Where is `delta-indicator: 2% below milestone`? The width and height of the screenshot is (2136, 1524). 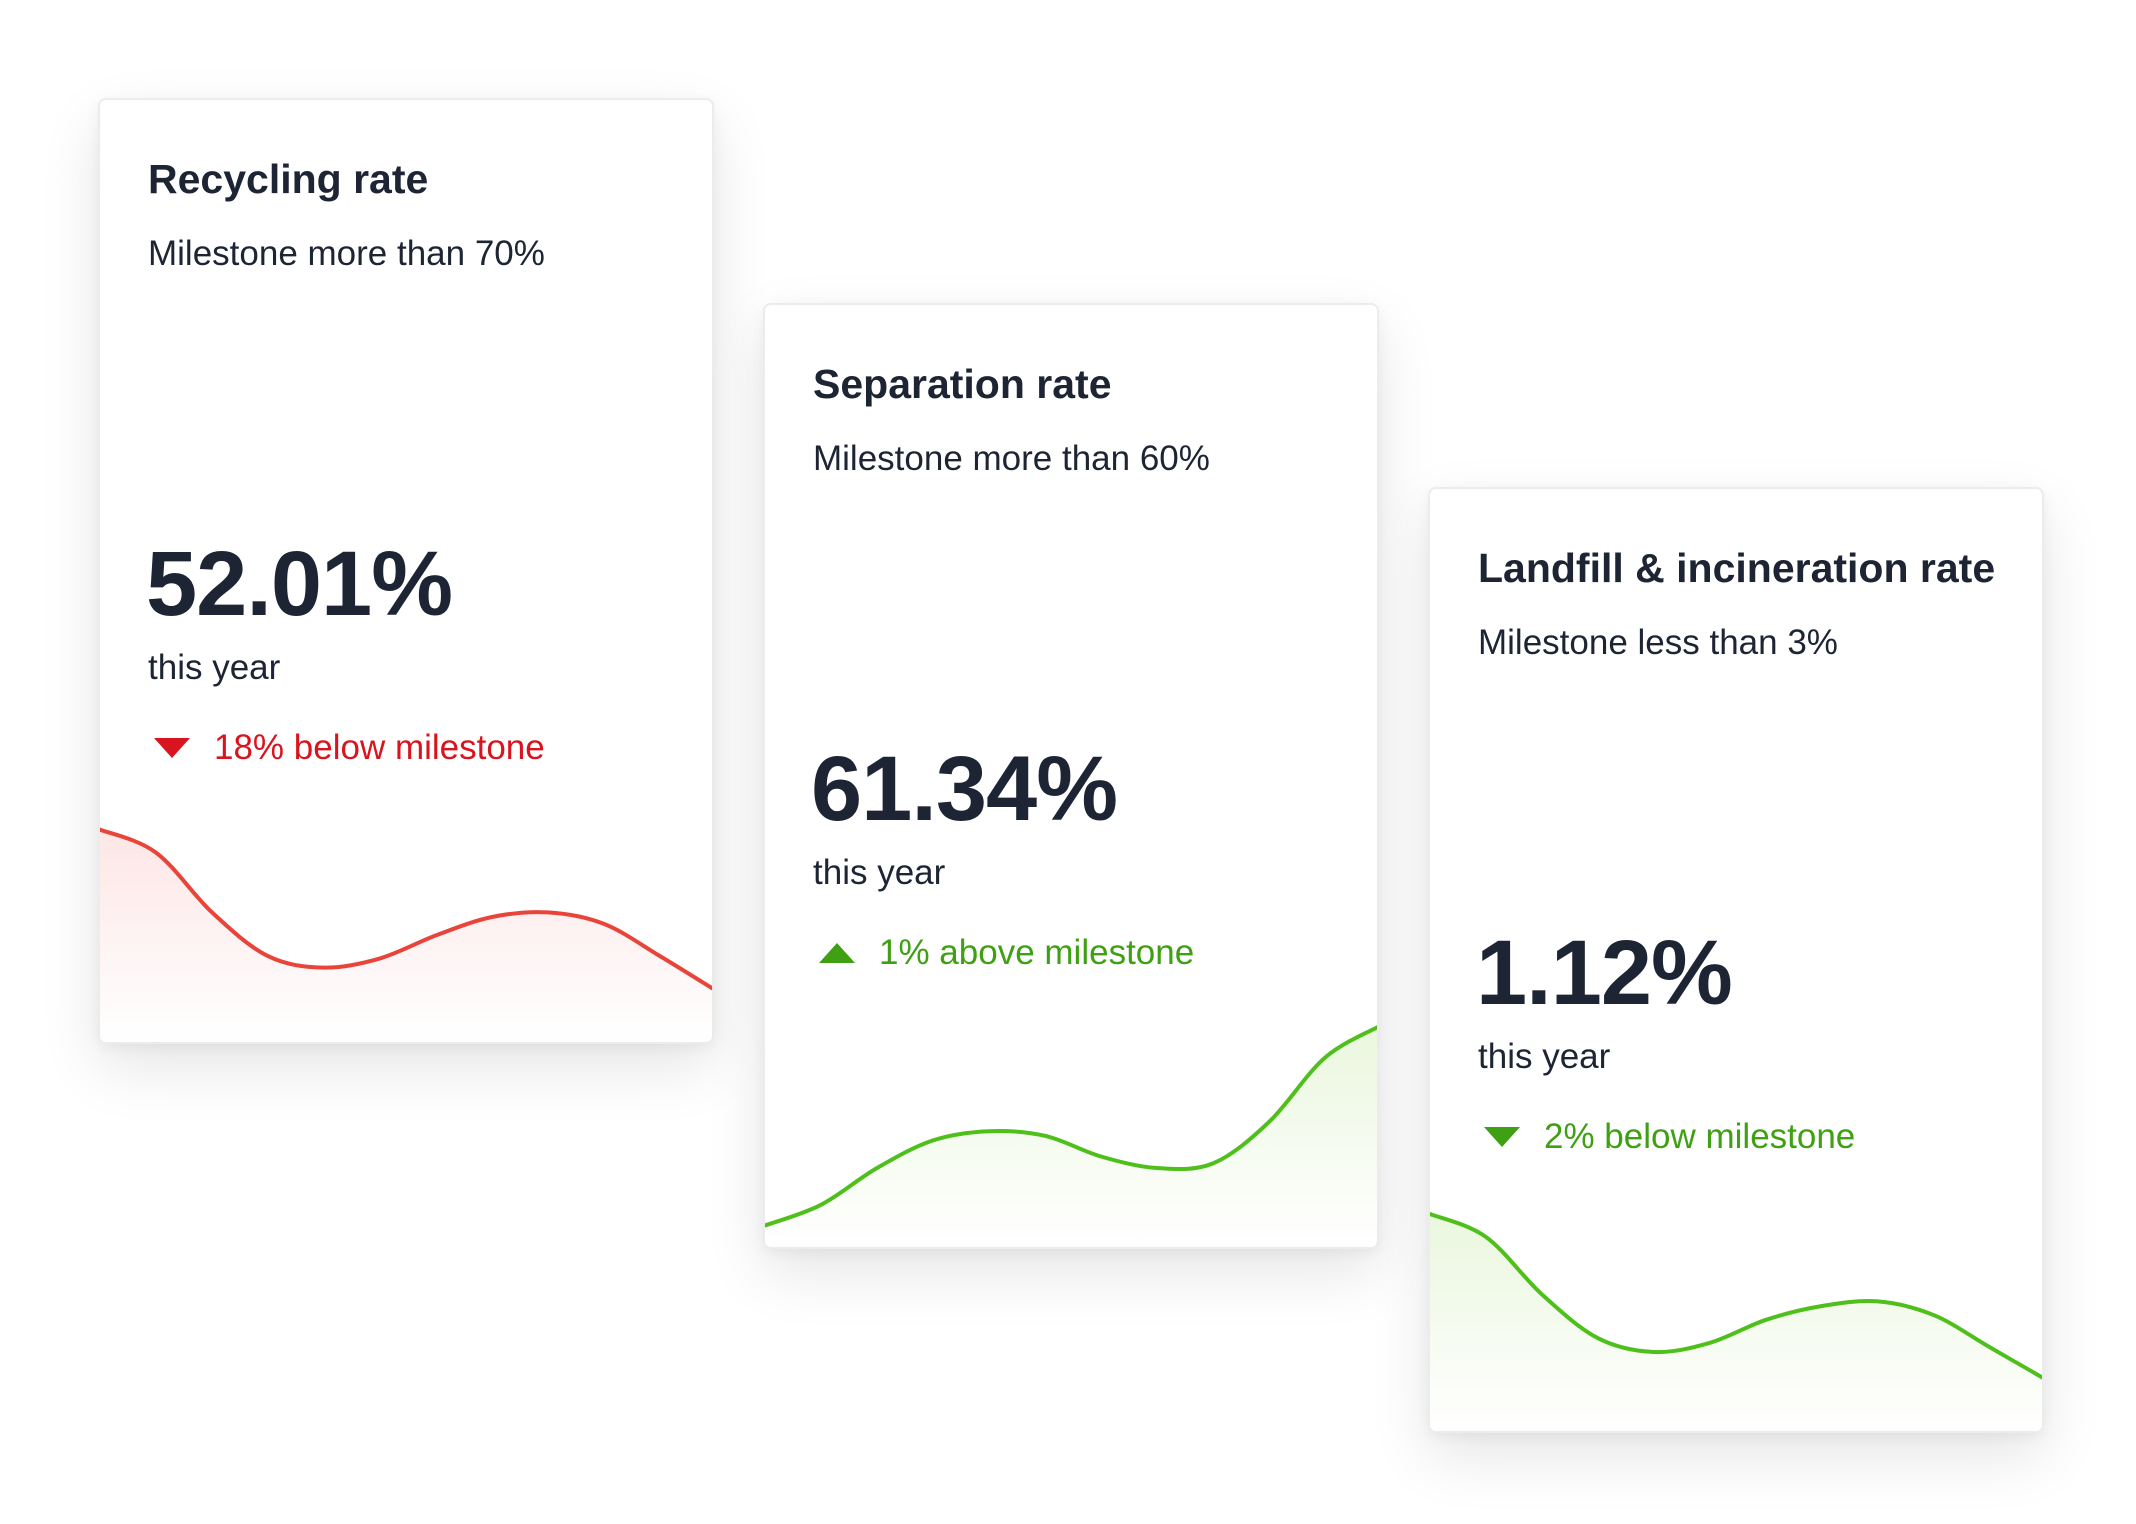 delta-indicator: 2% below milestone is located at coordinates (1668, 1137).